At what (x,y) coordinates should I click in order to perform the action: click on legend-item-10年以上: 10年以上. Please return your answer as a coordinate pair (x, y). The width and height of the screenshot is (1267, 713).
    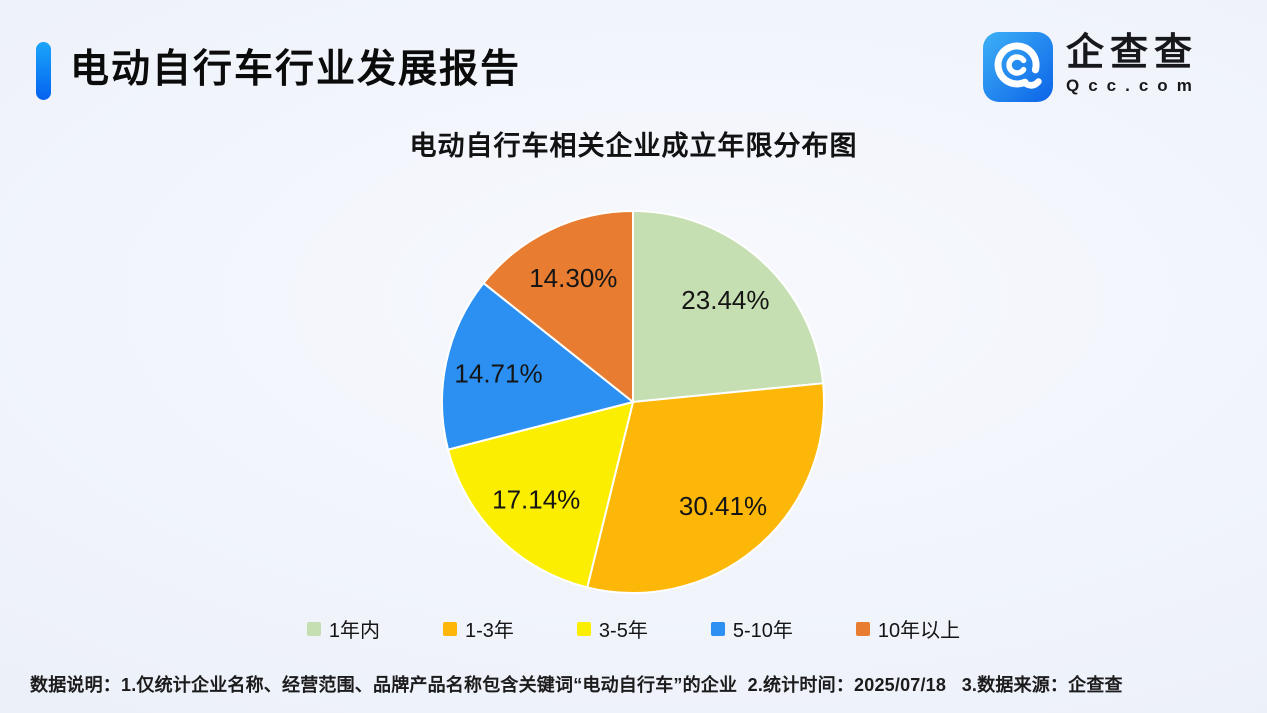
    Looking at the image, I should click on (908, 628).